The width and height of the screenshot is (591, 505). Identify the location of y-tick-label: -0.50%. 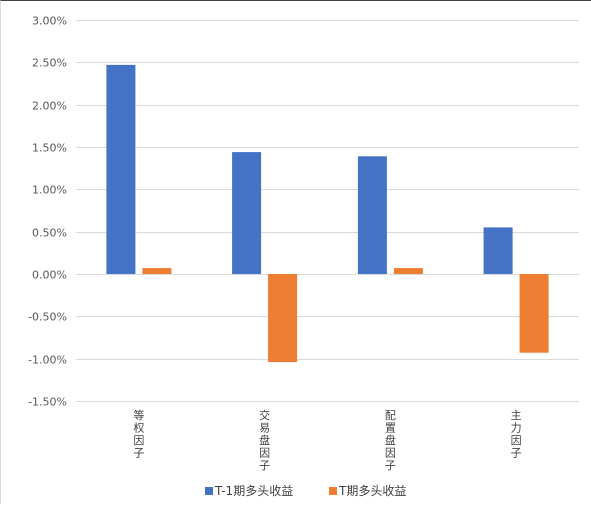
(47, 317).